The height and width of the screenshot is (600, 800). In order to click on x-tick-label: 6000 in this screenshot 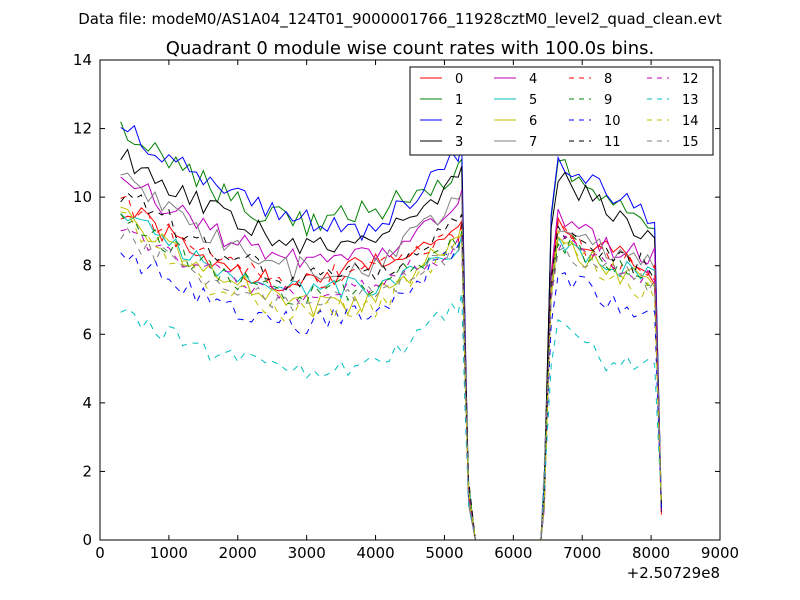, I will do `click(513, 553)`.